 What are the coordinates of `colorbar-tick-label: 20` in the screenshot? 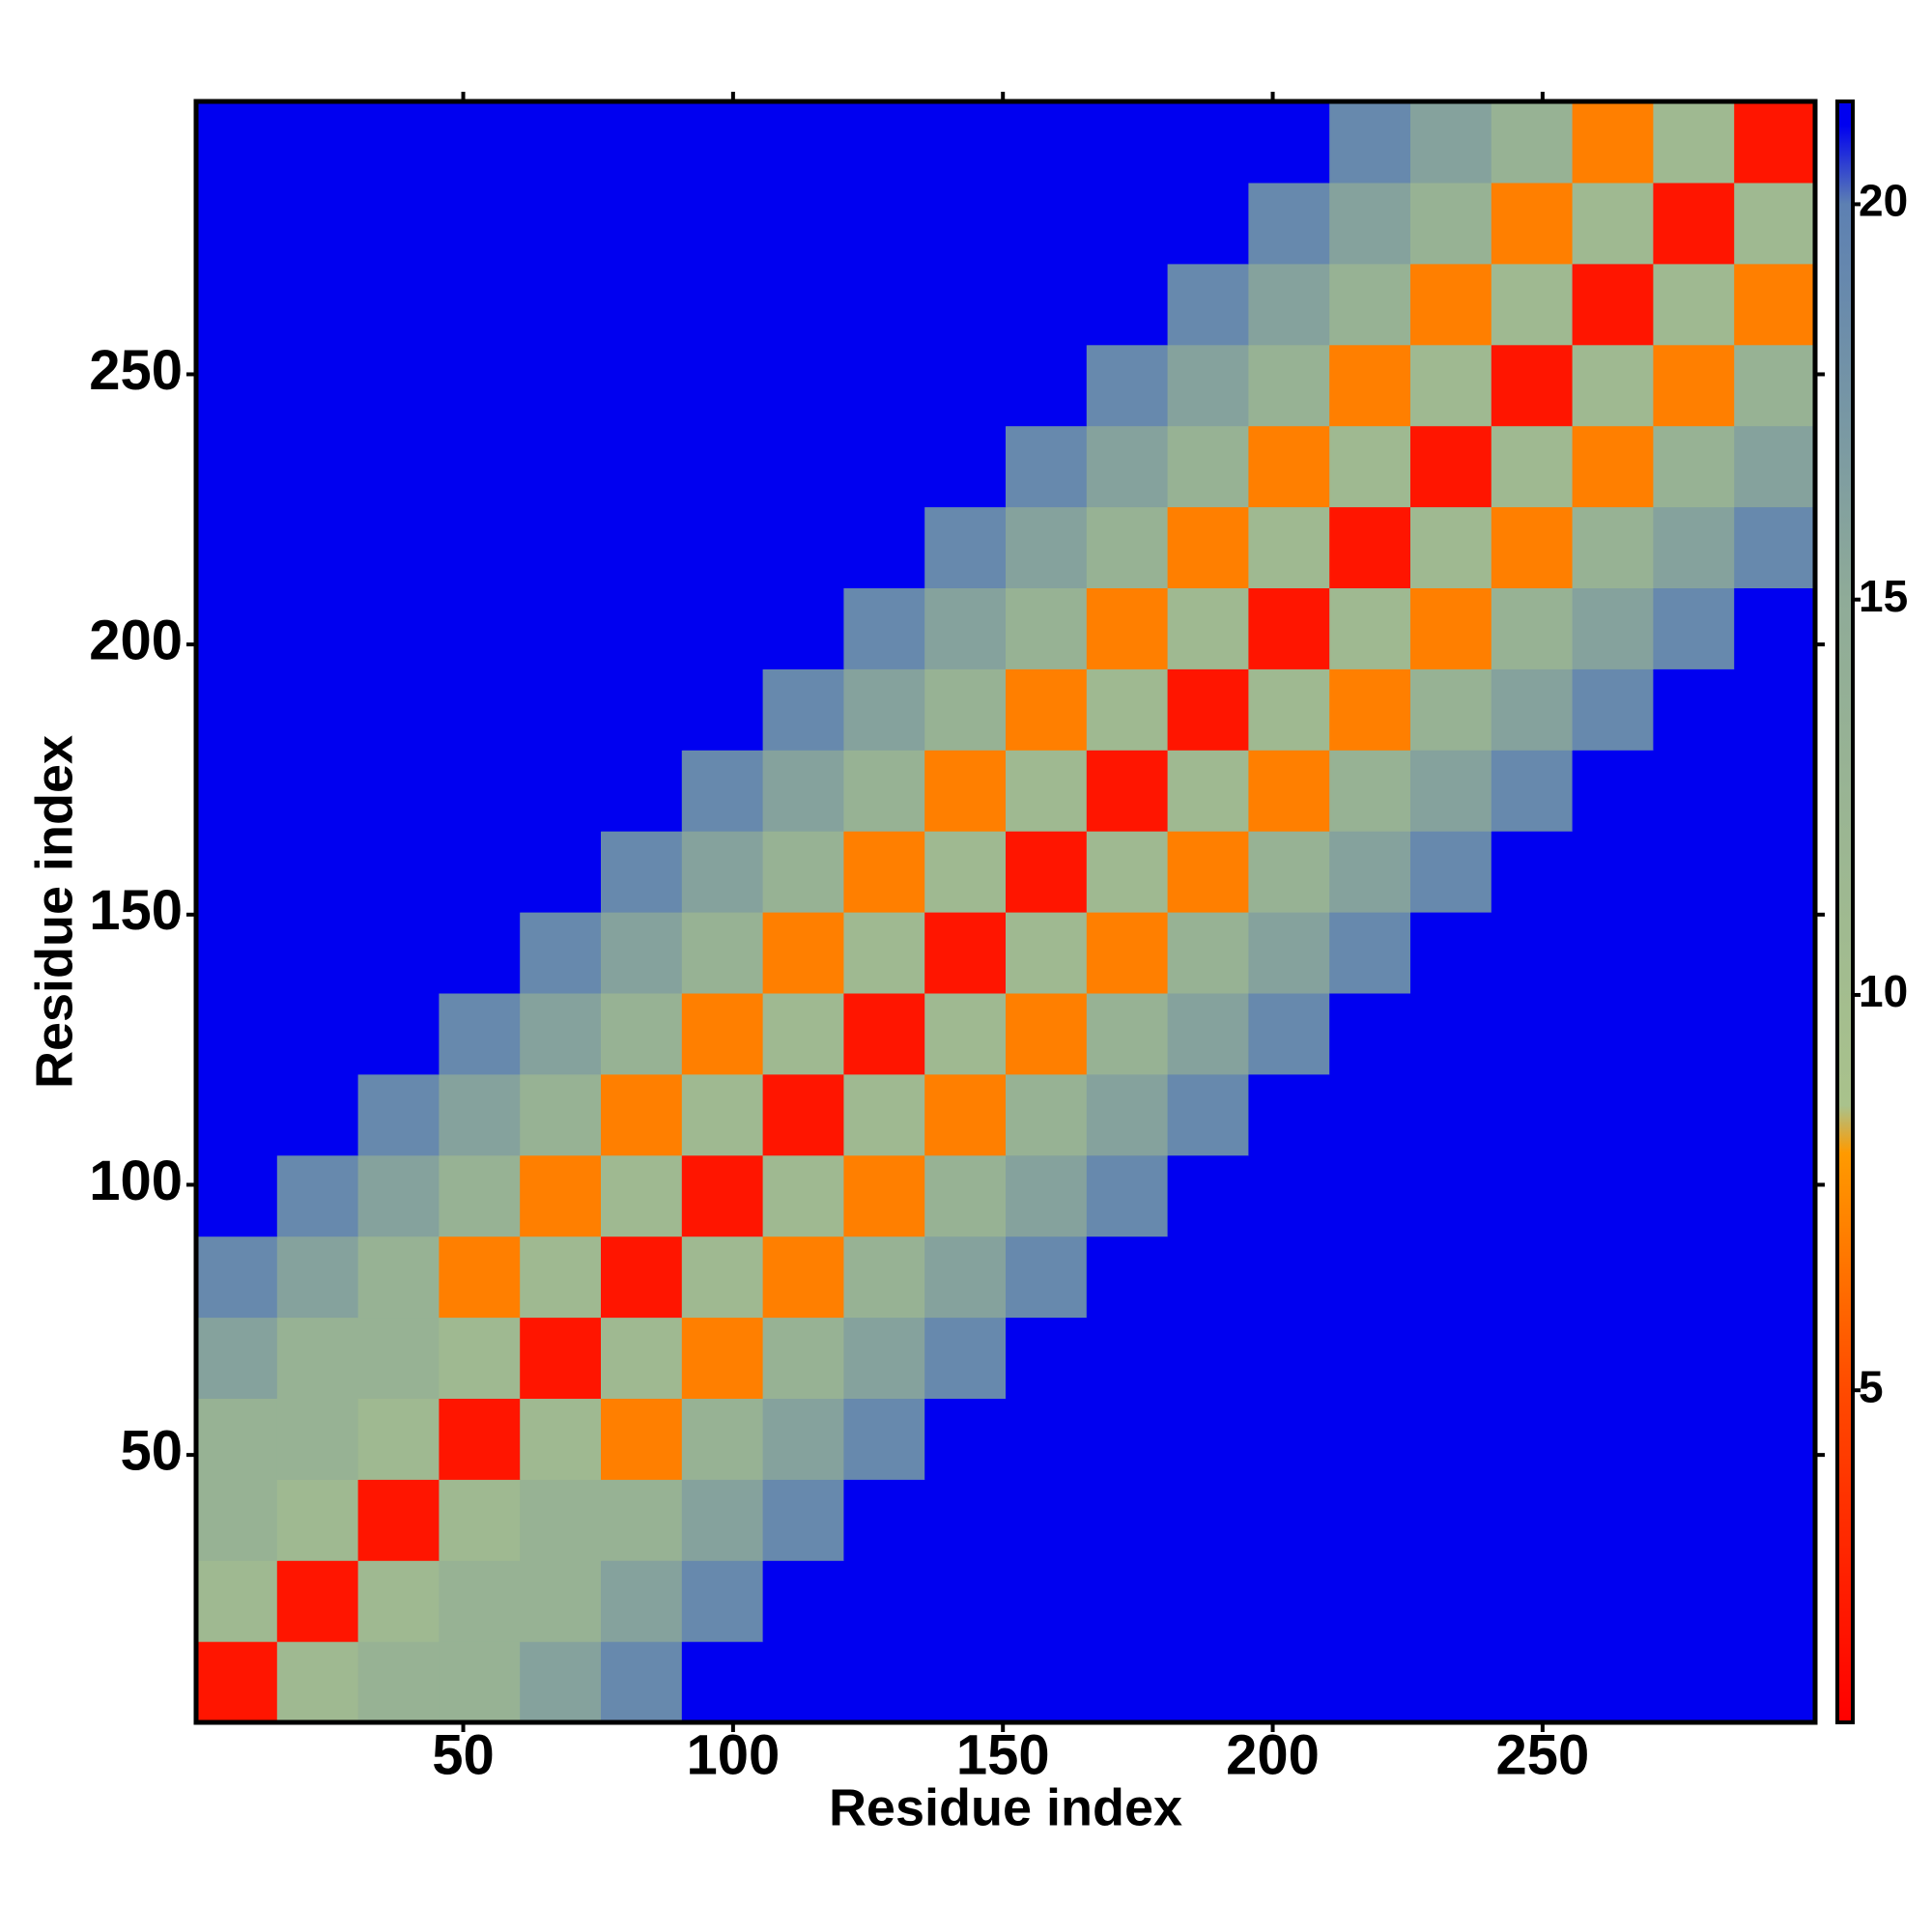 It's located at (1883, 201).